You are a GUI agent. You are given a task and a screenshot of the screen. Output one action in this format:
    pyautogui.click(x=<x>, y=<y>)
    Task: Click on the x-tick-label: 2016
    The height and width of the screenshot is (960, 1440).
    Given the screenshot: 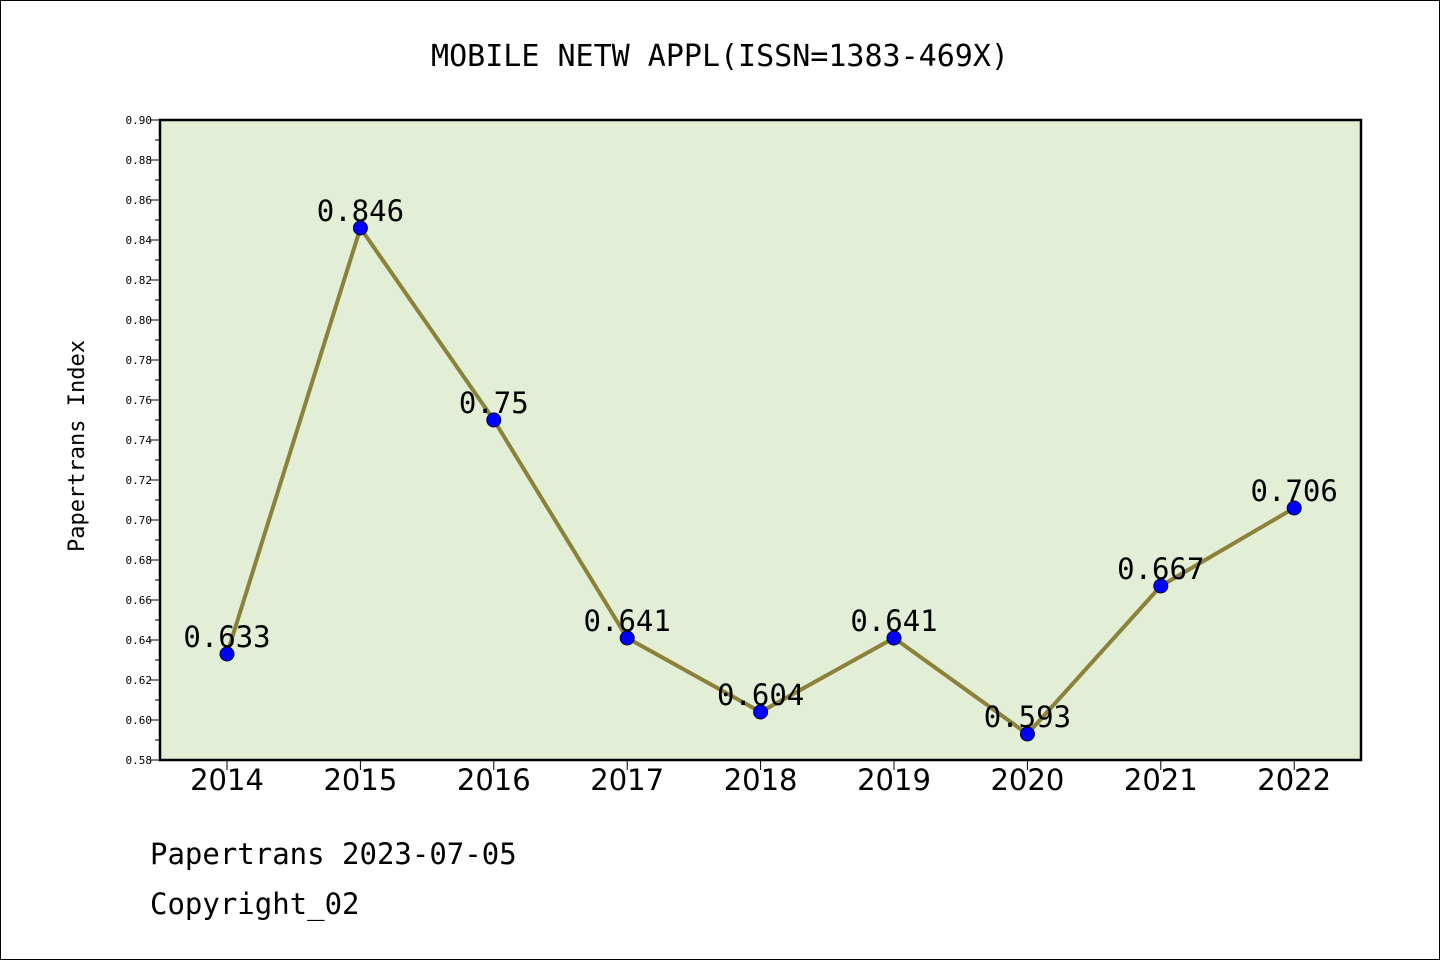 What is the action you would take?
    pyautogui.click(x=494, y=780)
    